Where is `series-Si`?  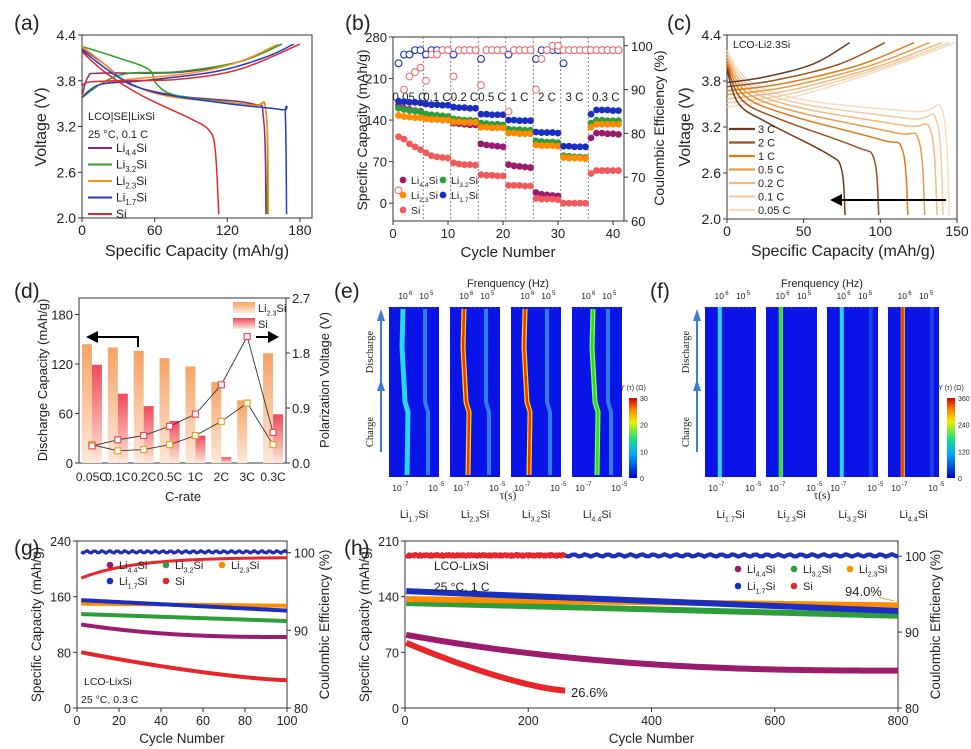 series-Si is located at coordinates (184, 619).